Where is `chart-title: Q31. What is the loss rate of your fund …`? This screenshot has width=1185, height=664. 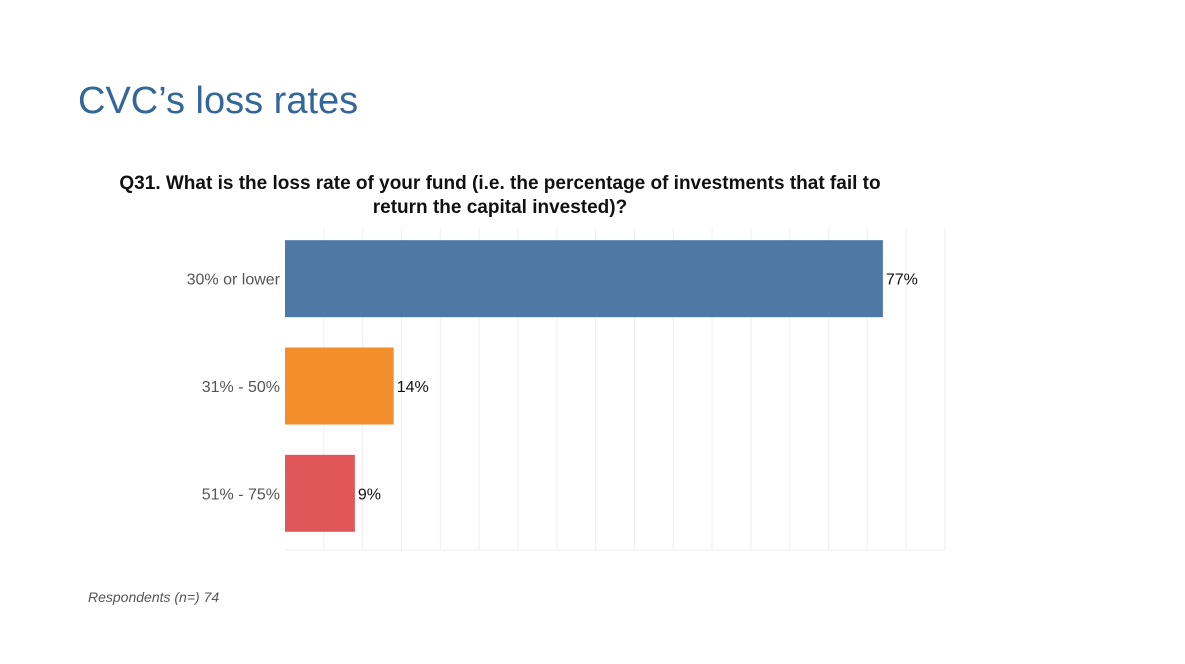 chart-title: Q31. What is the loss rate of your fund … is located at coordinates (500, 196).